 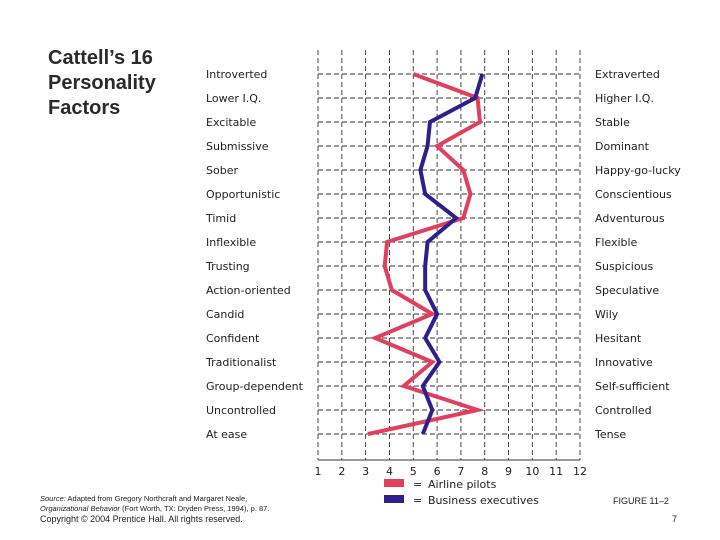 I want to click on x-tick-label: 6, so click(x=437, y=471).